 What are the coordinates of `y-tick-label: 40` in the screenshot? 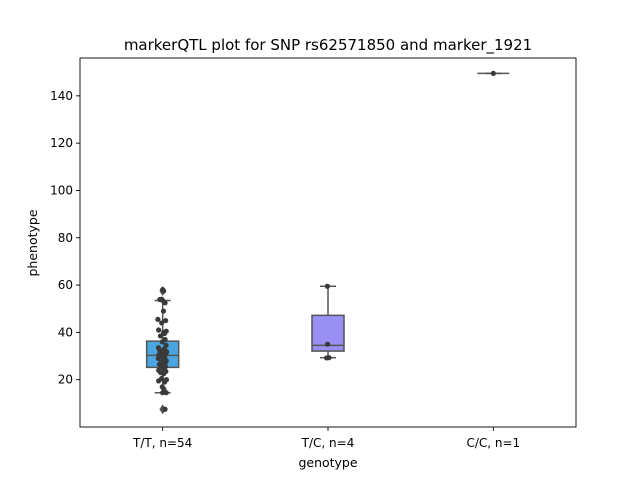 It's located at (65, 332).